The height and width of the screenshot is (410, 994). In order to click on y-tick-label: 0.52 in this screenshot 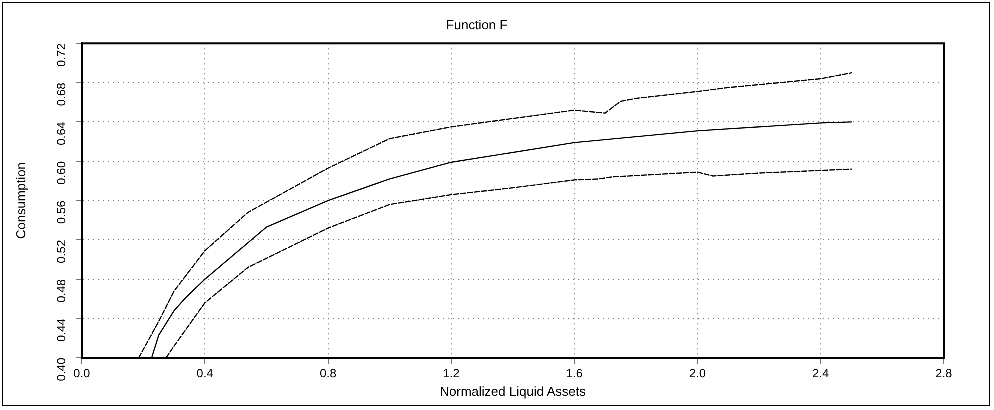, I will do `click(61, 252)`.